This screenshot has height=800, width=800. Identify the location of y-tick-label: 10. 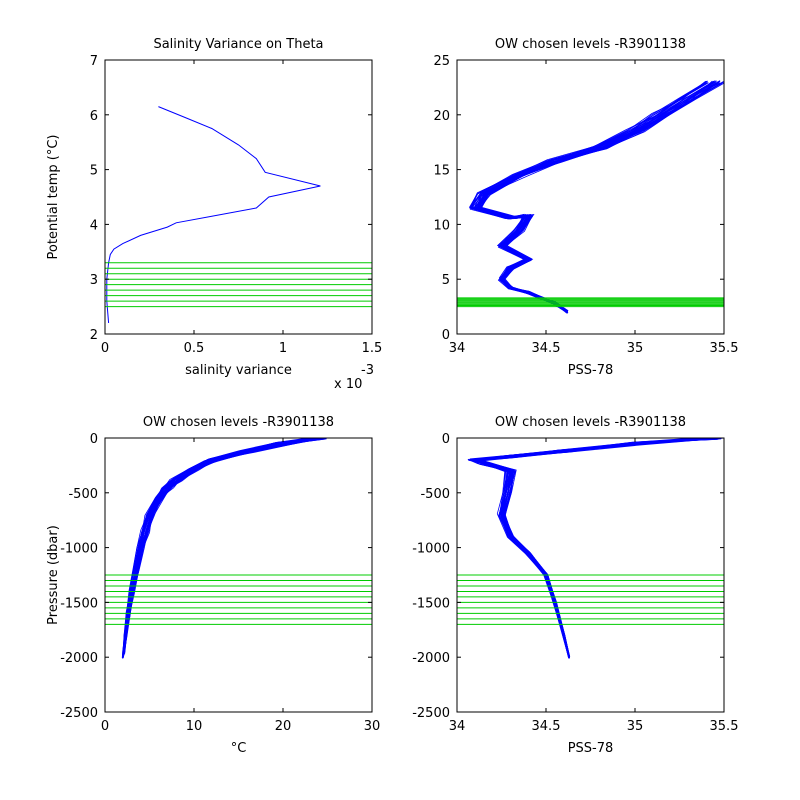
(441, 225).